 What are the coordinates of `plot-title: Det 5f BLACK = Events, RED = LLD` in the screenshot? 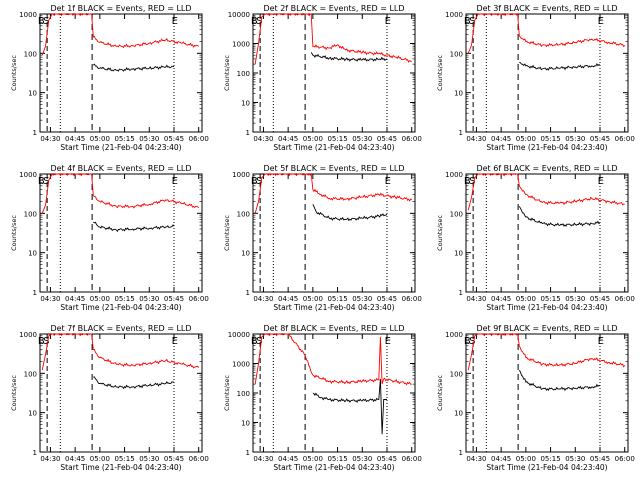 It's located at (333, 168).